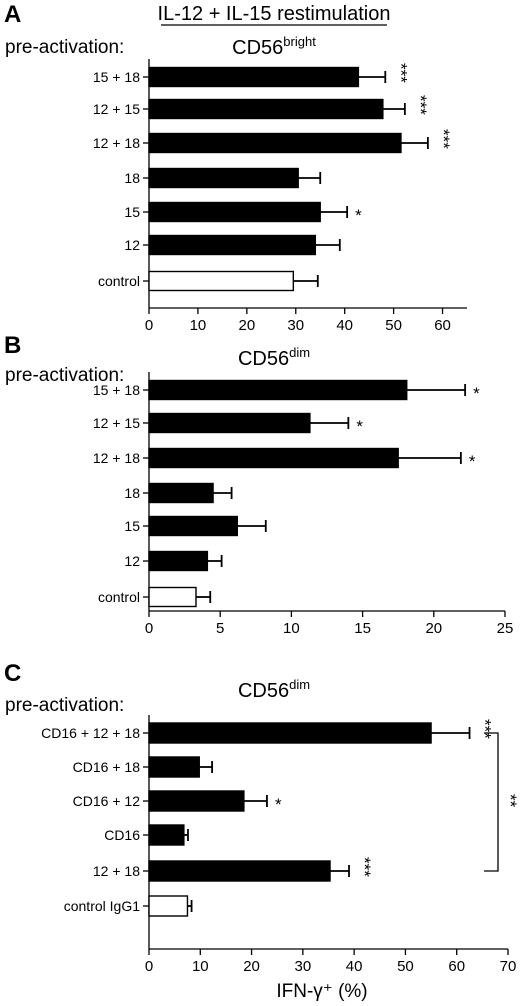 Image resolution: width=520 pixels, height=1006 pixels. I want to click on category-label: CD16 + 18, so click(107, 767).